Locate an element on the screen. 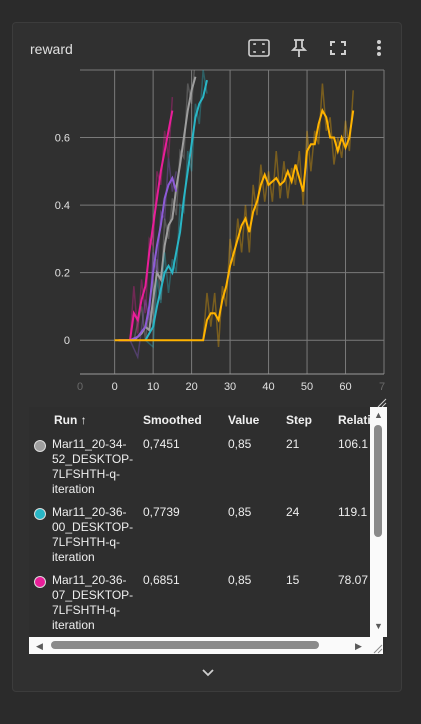 The height and width of the screenshot is (724, 421). relative-time: 78.07 is located at coordinates (353, 580).